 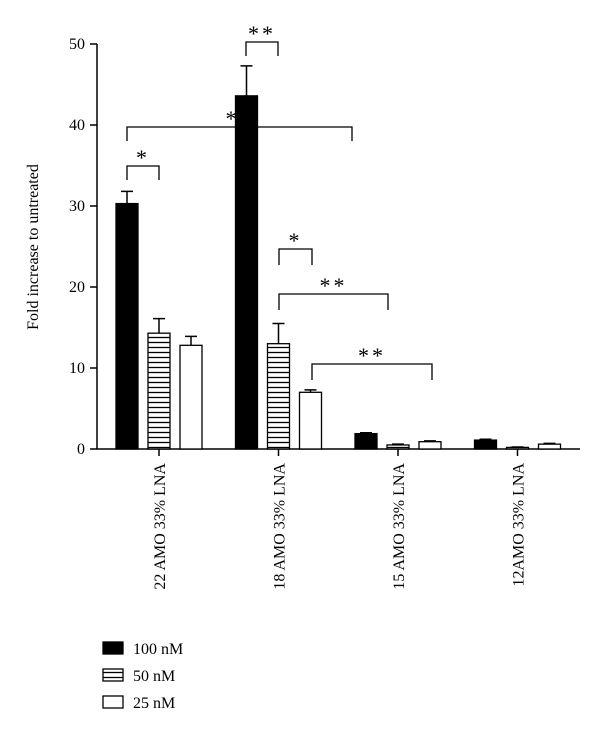 What do you see at coordinates (77, 125) in the screenshot?
I see `y-tick-label: 40` at bounding box center [77, 125].